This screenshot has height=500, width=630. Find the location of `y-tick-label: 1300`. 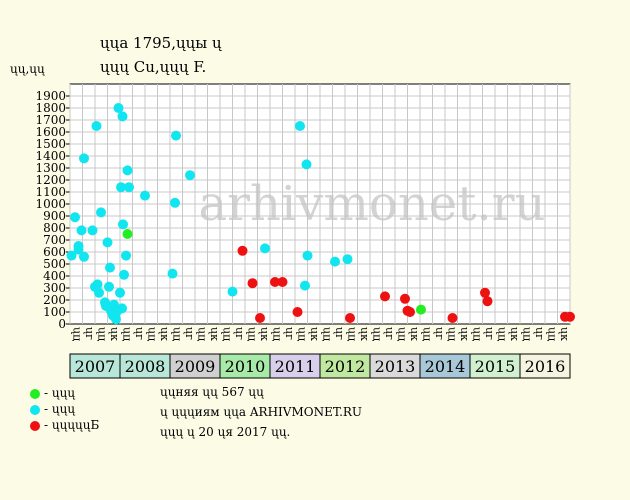

y-tick-label: 1300 is located at coordinates (50, 168).